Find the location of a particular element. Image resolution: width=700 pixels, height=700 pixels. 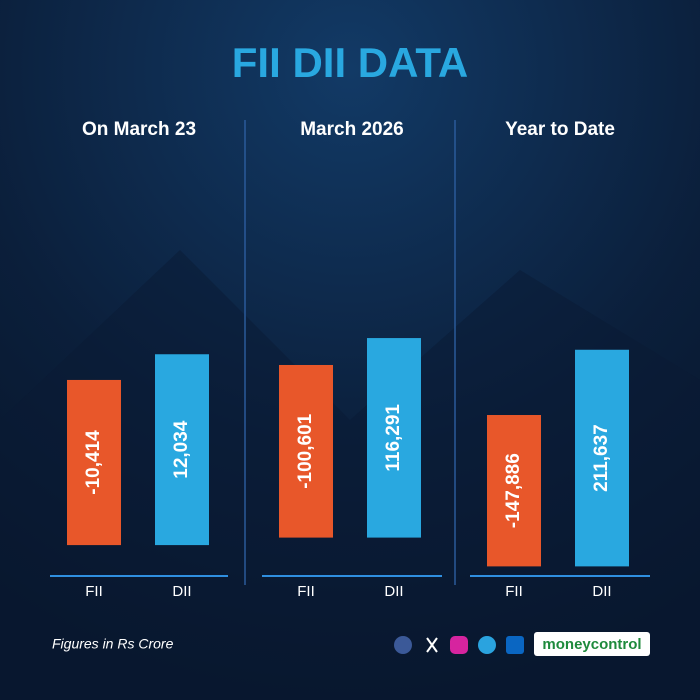

social-icons is located at coordinates (459, 645).